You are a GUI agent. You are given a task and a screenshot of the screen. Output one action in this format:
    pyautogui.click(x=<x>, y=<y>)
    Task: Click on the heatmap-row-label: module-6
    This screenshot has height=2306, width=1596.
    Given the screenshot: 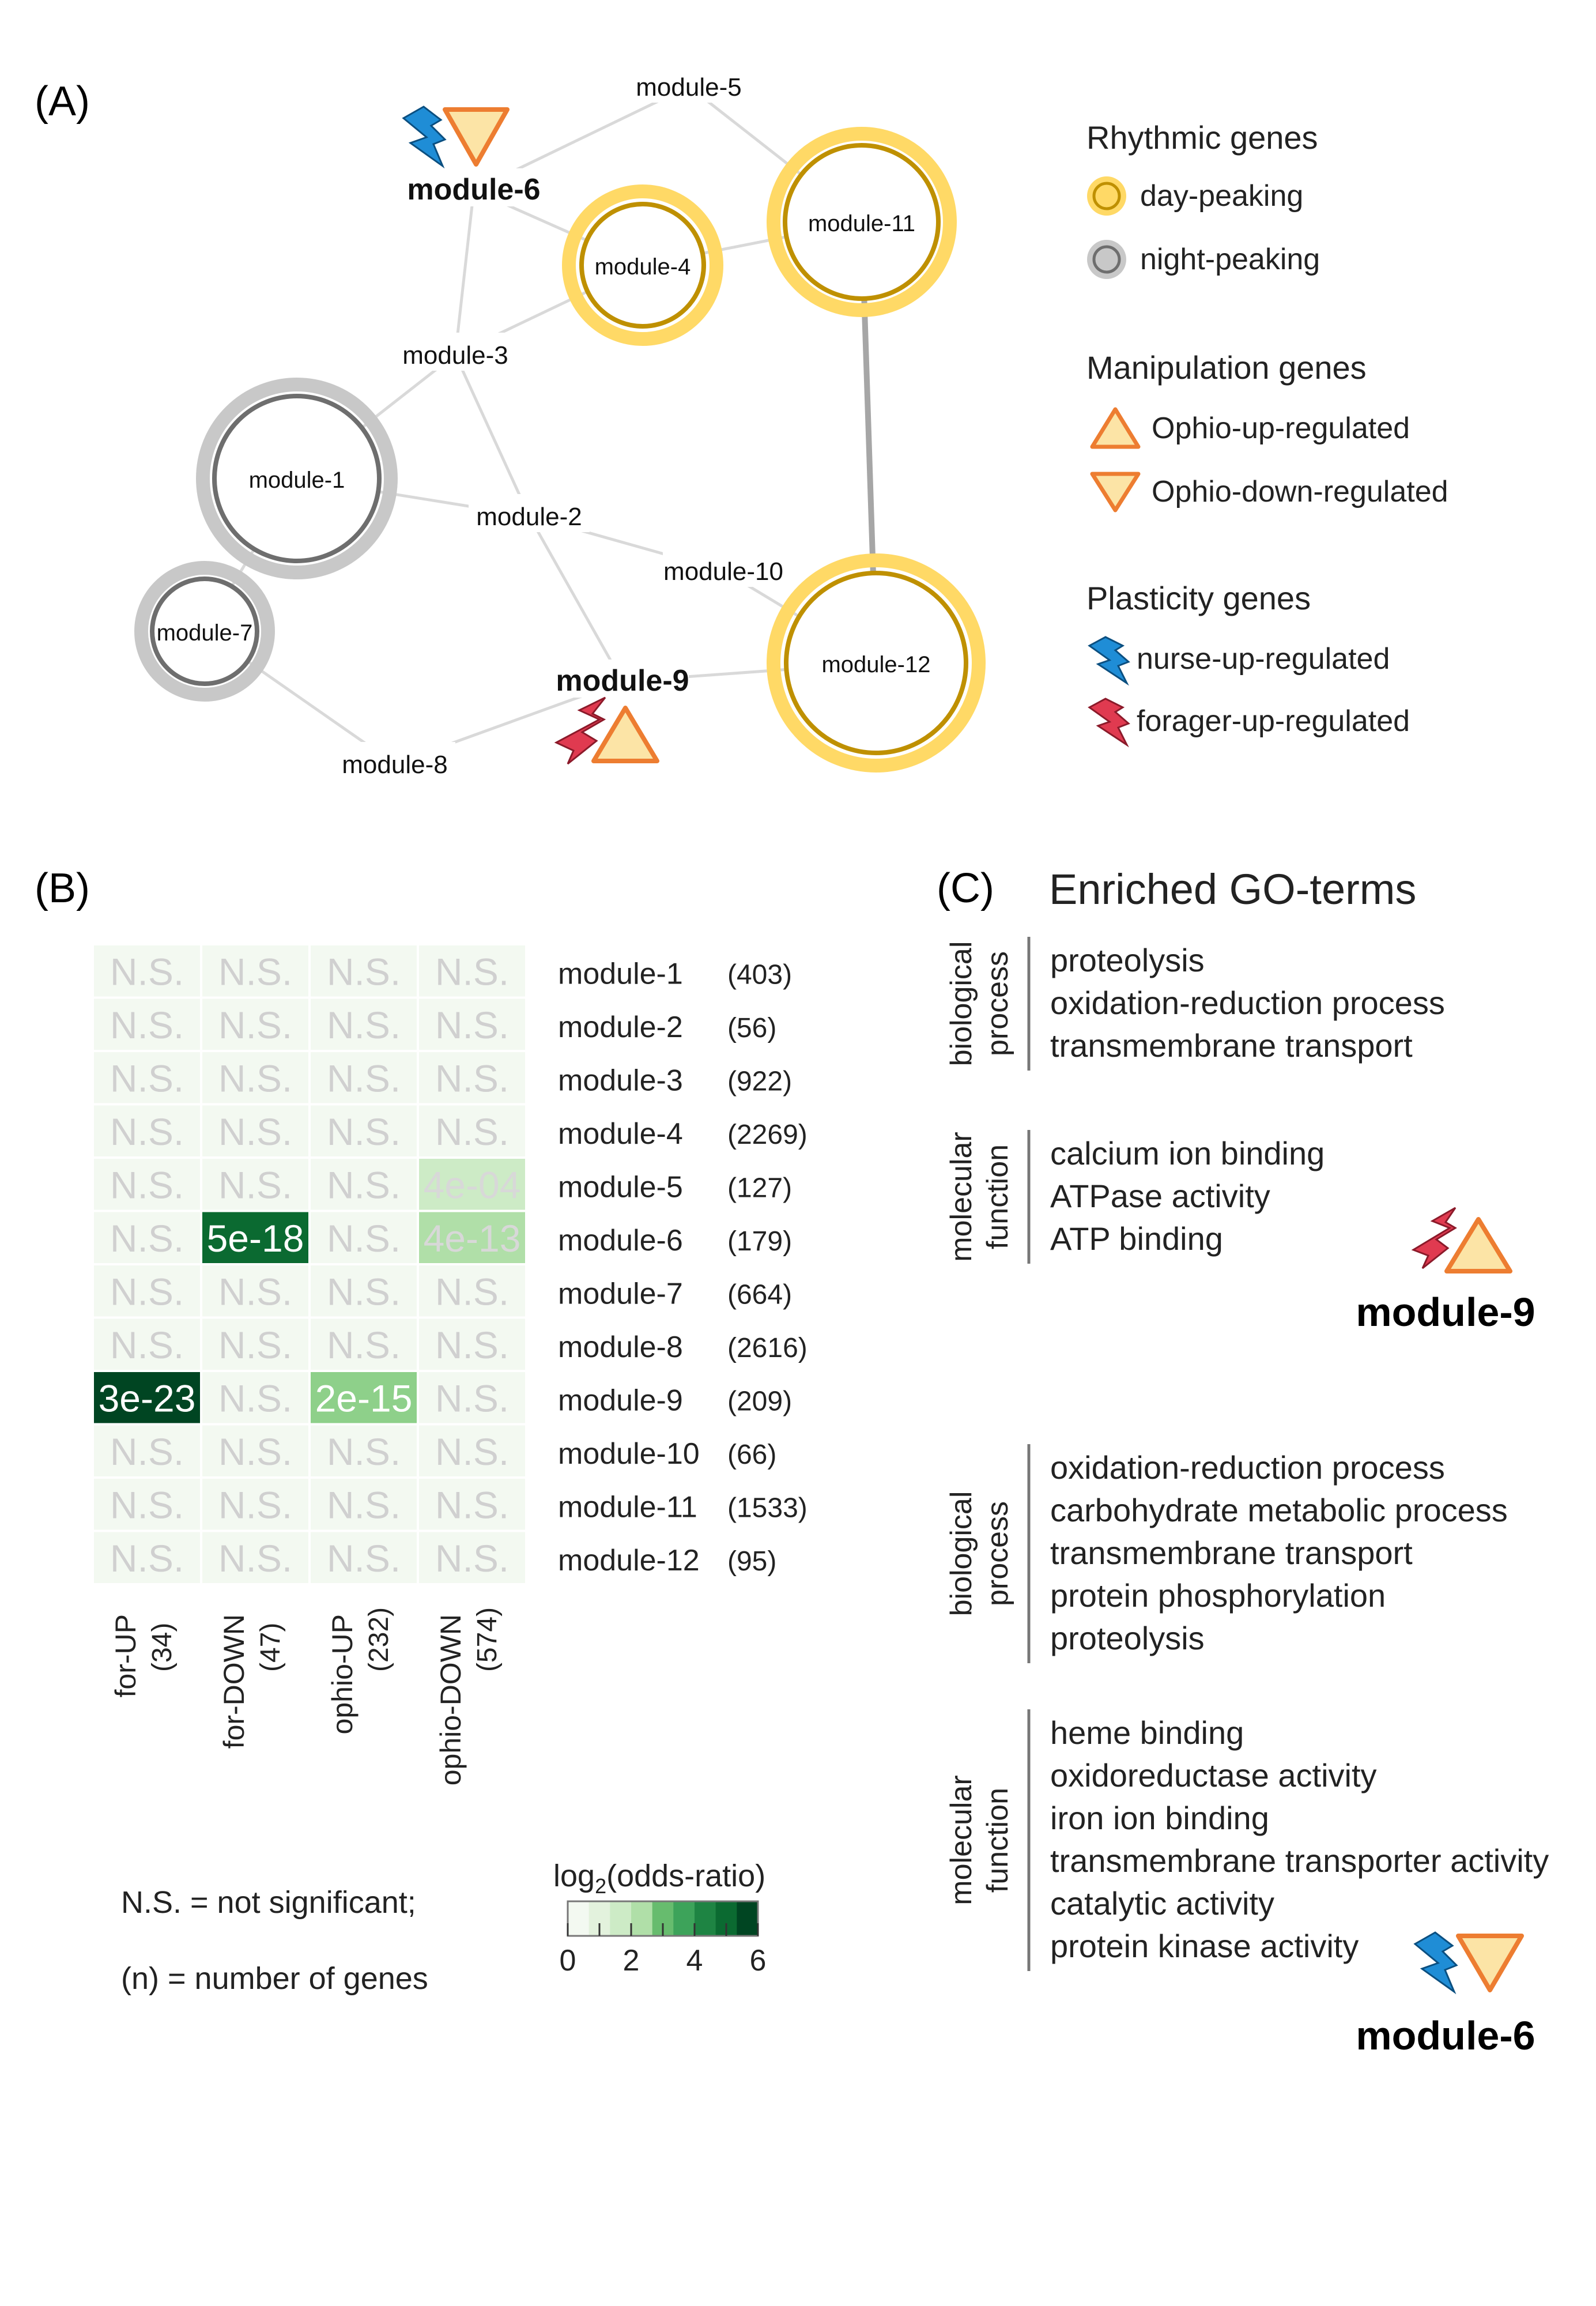 What is the action you would take?
    pyautogui.click(x=620, y=1240)
    